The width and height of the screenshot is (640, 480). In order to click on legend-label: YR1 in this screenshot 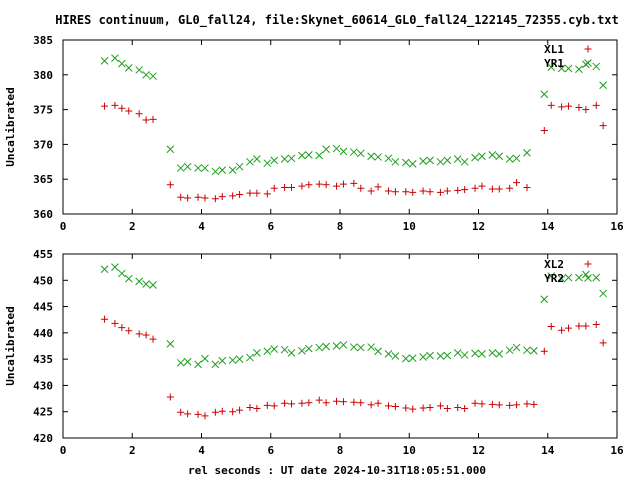, I will do `click(554, 63)`.